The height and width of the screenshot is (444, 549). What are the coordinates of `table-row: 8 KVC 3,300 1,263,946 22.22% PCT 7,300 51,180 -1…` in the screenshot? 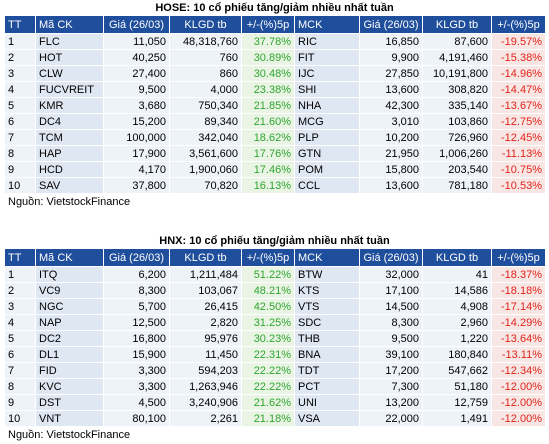 It's located at (275, 386).